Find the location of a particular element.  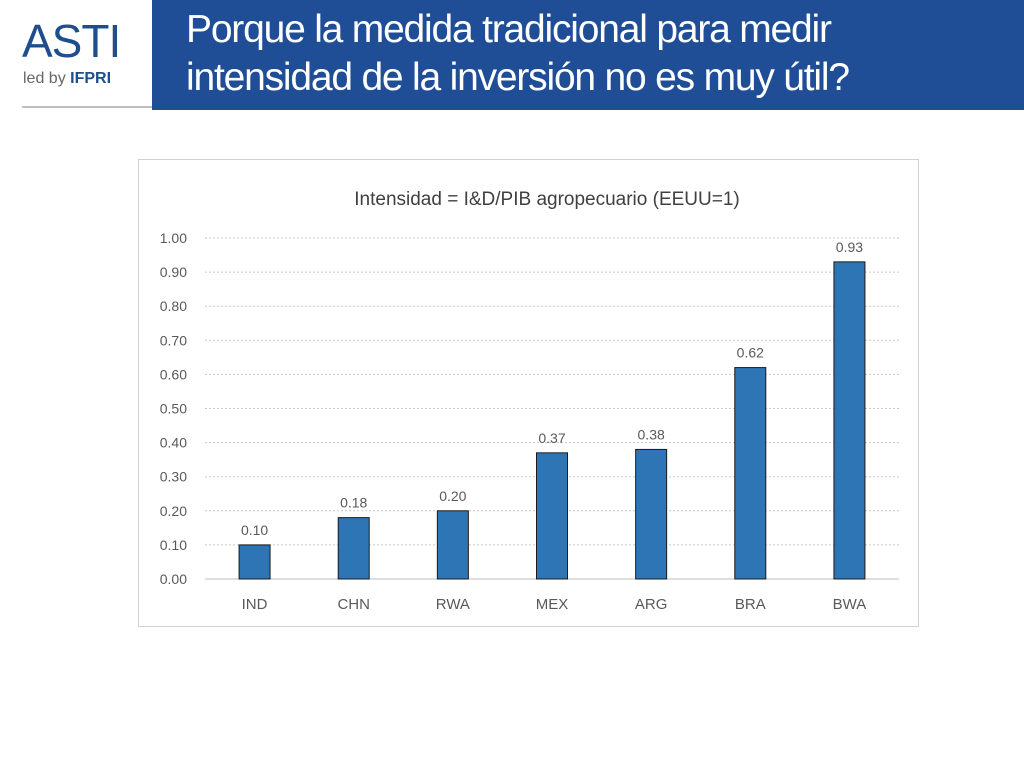

logo-subtitle: led by IFPRI is located at coordinates (67, 79).